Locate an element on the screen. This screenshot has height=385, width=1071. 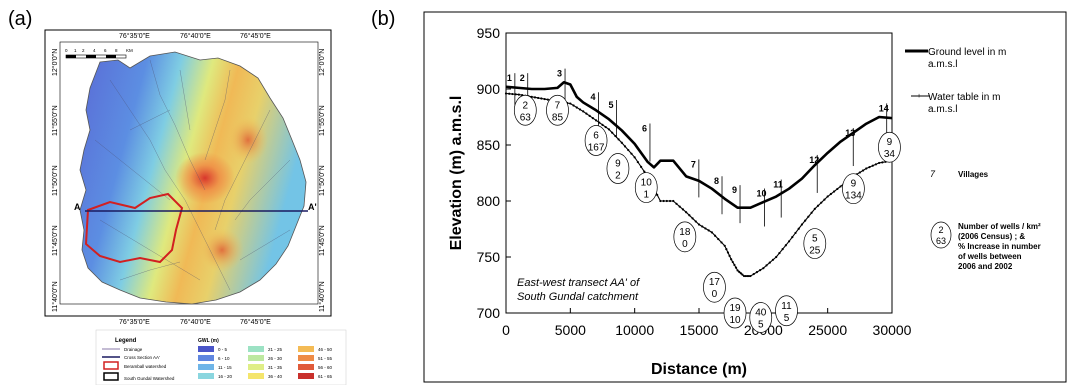
latitude-label-right: 11°45'0"N is located at coordinates (322, 240).